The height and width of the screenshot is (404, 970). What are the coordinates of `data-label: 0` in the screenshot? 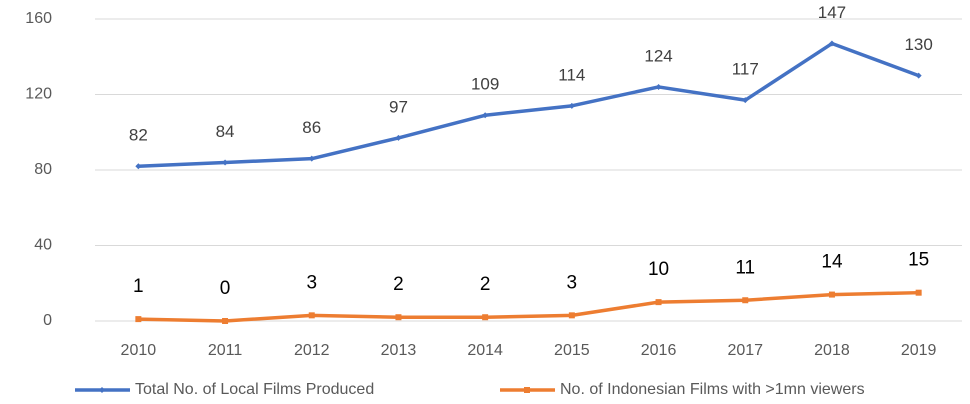 It's located at (225, 288).